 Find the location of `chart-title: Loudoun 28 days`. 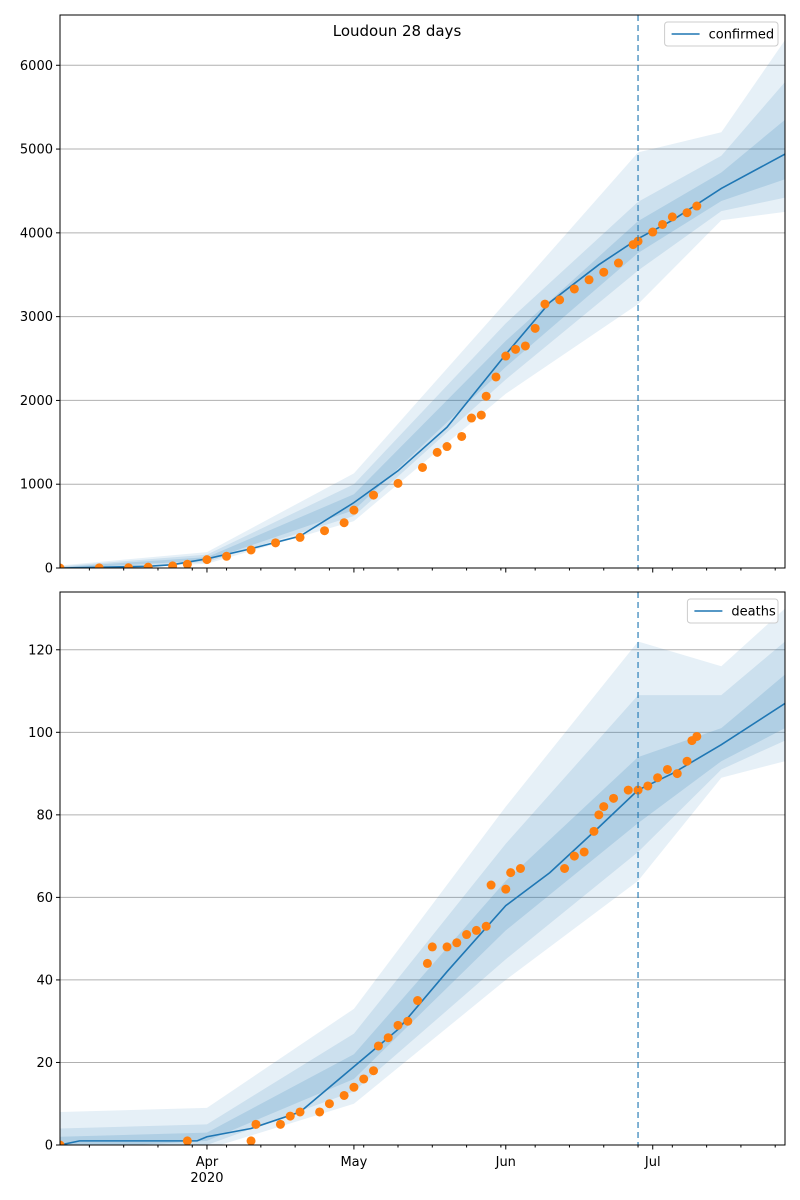

chart-title: Loudoun 28 days is located at coordinates (397, 31).